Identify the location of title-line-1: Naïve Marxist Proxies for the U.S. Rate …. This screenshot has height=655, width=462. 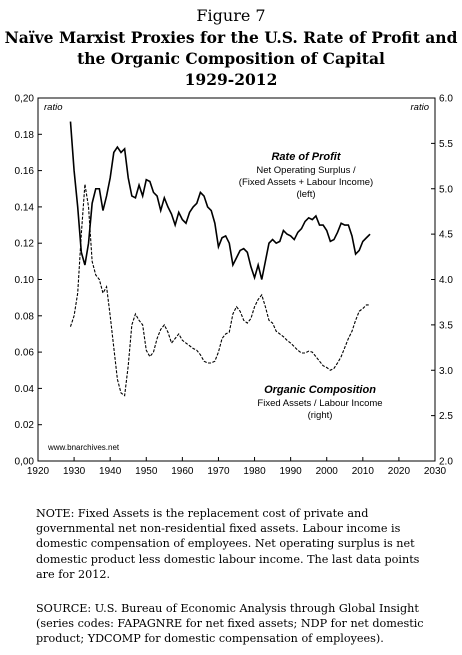
(231, 37).